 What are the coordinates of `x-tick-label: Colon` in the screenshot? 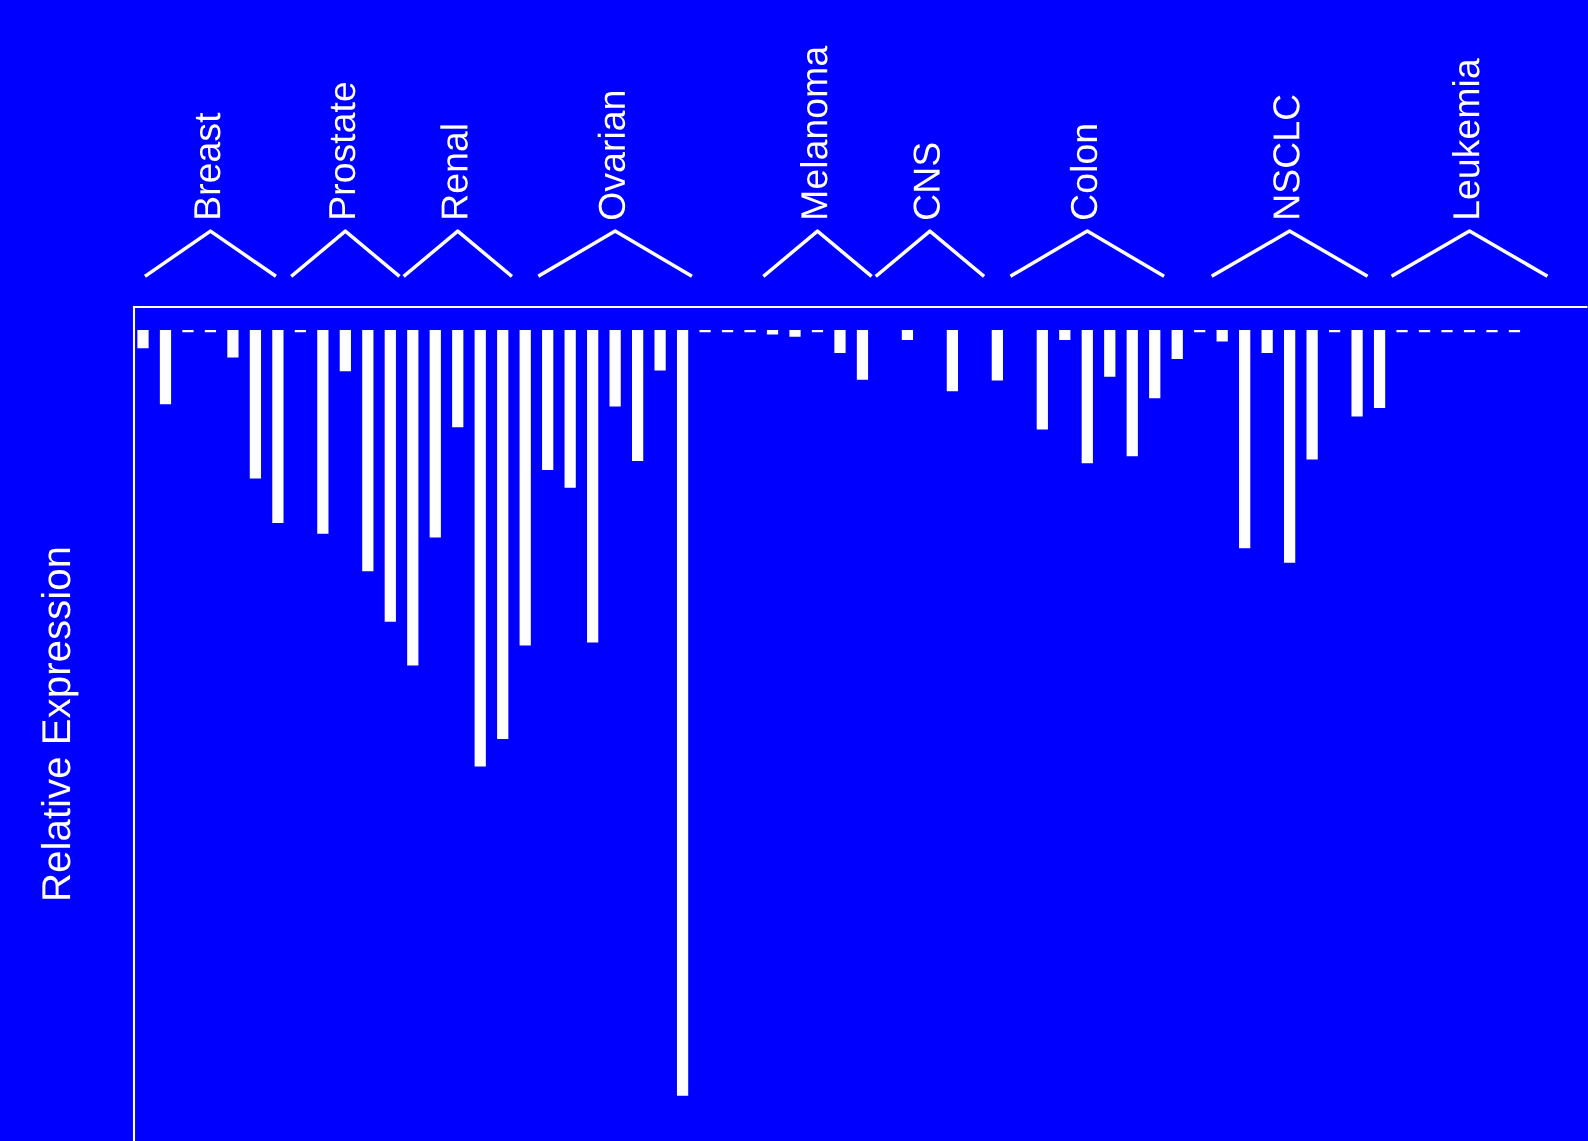 It's located at (1083, 172).